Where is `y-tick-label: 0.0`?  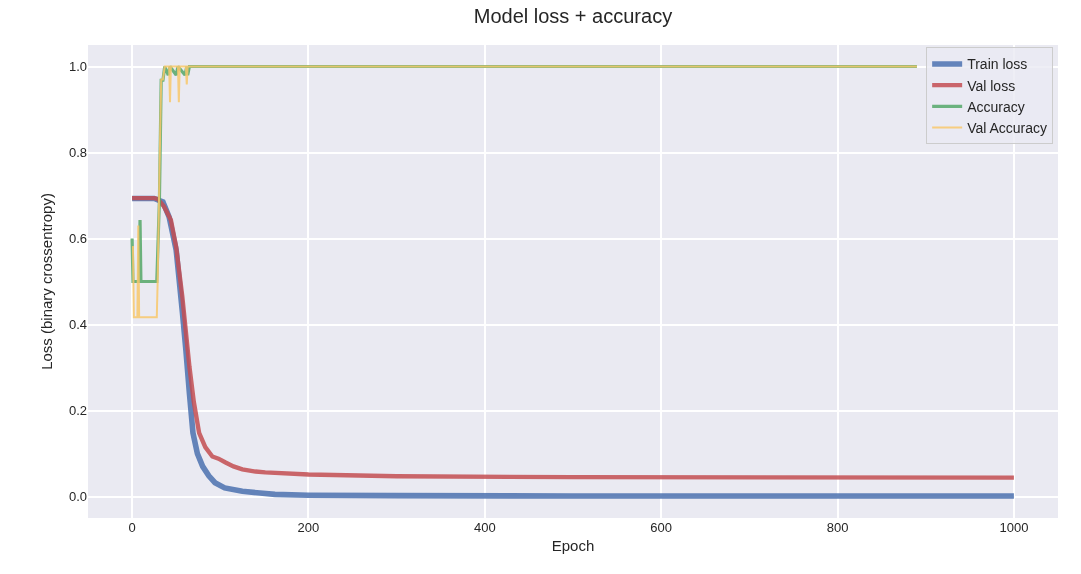
y-tick-label: 0.0 is located at coordinates (77, 497).